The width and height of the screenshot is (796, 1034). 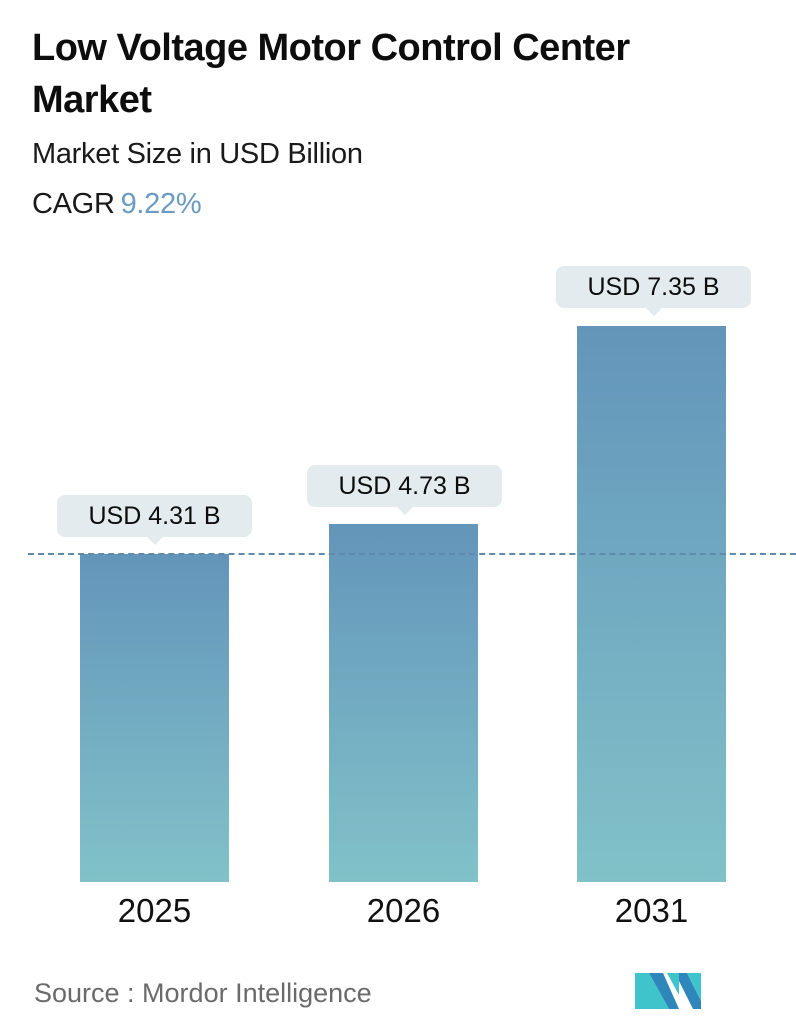 What do you see at coordinates (403, 703) in the screenshot?
I see `bar-2026` at bounding box center [403, 703].